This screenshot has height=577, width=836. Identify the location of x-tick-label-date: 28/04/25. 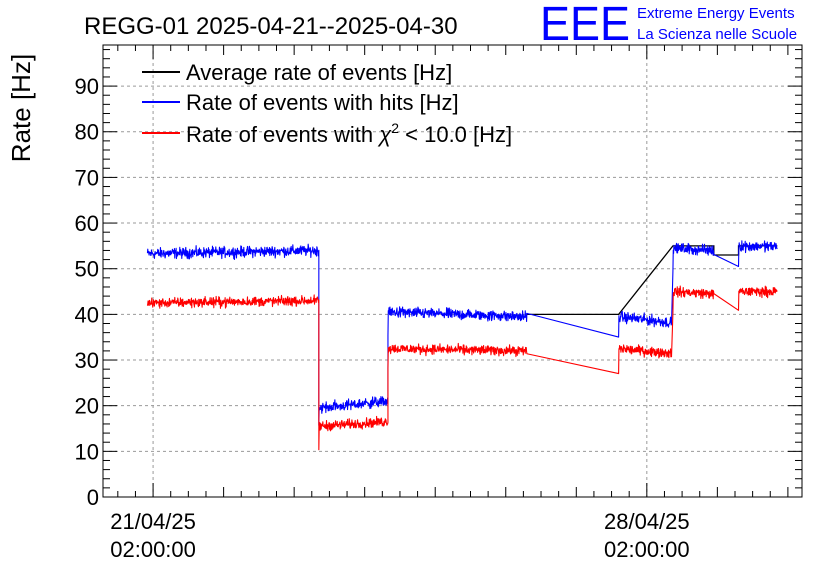
(647, 521).